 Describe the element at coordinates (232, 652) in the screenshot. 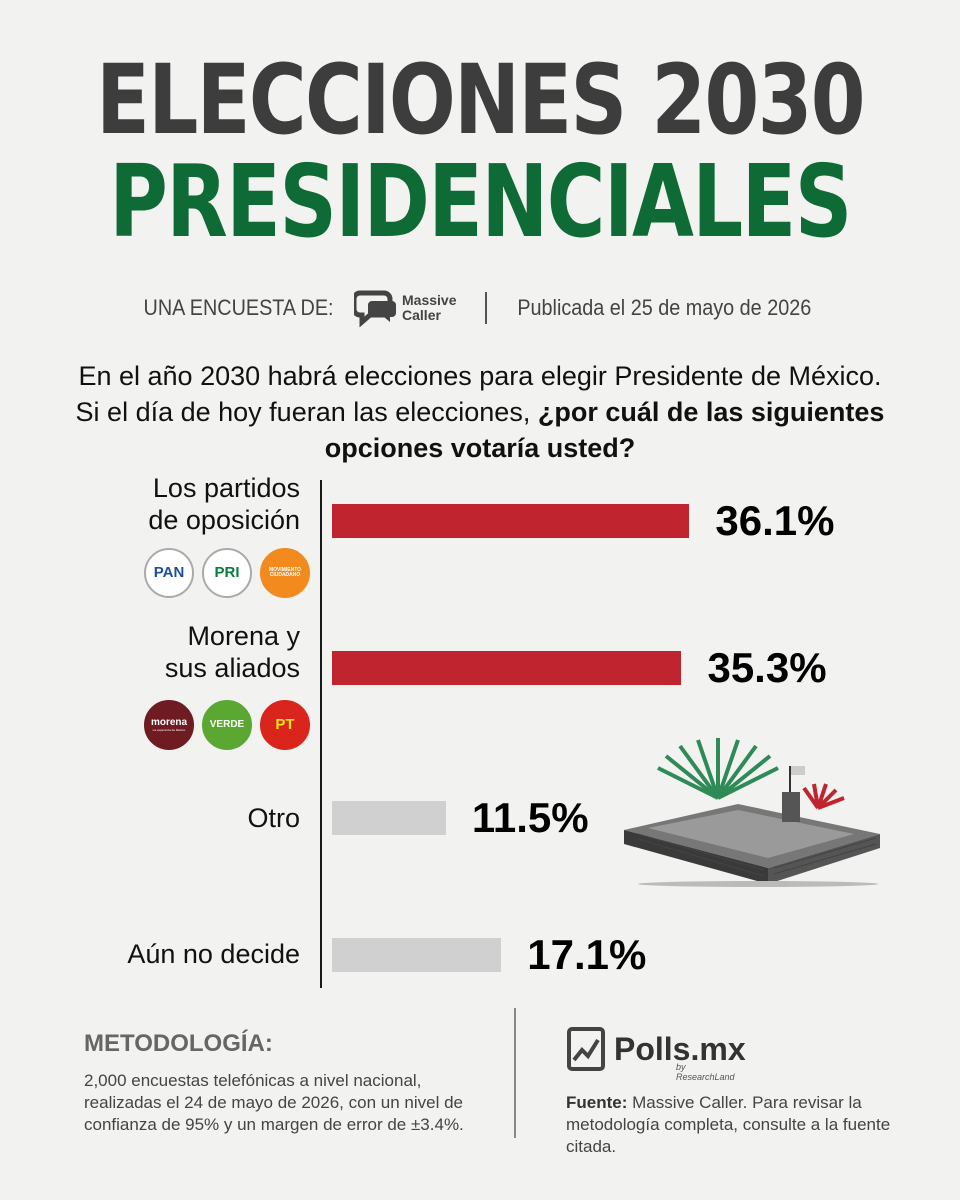

I see `category-label: Morena y sus aliados` at that location.